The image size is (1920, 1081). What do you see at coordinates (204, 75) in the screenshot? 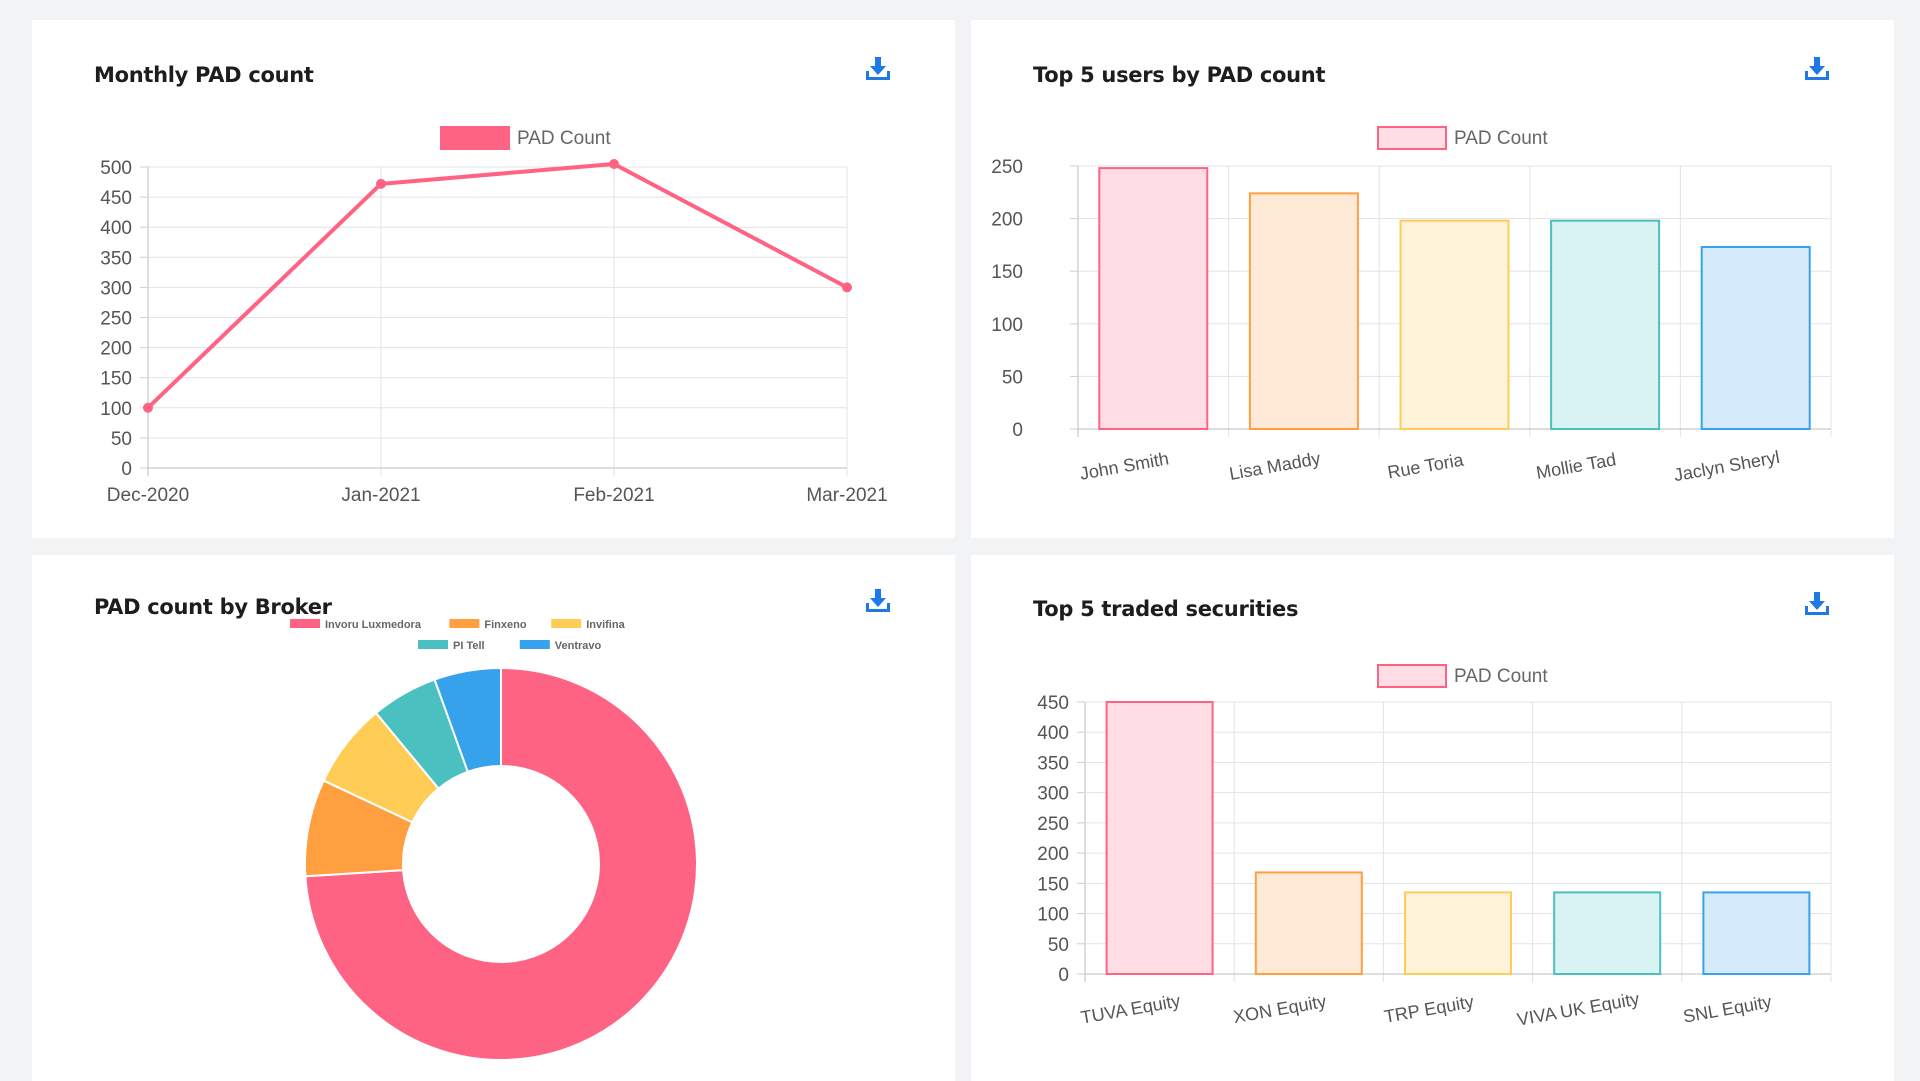
I see `card-title: Monthly PAD count` at bounding box center [204, 75].